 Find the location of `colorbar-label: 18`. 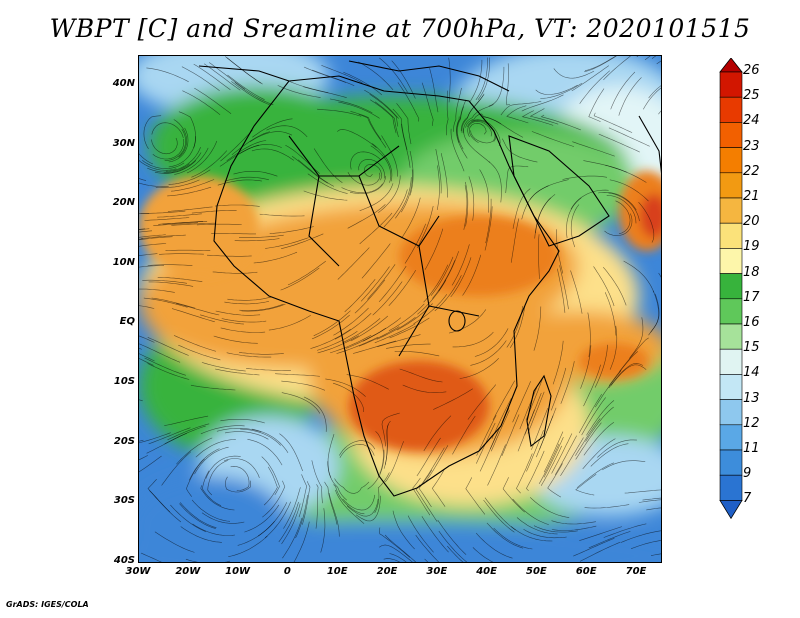

colorbar-label: 18 is located at coordinates (751, 272).